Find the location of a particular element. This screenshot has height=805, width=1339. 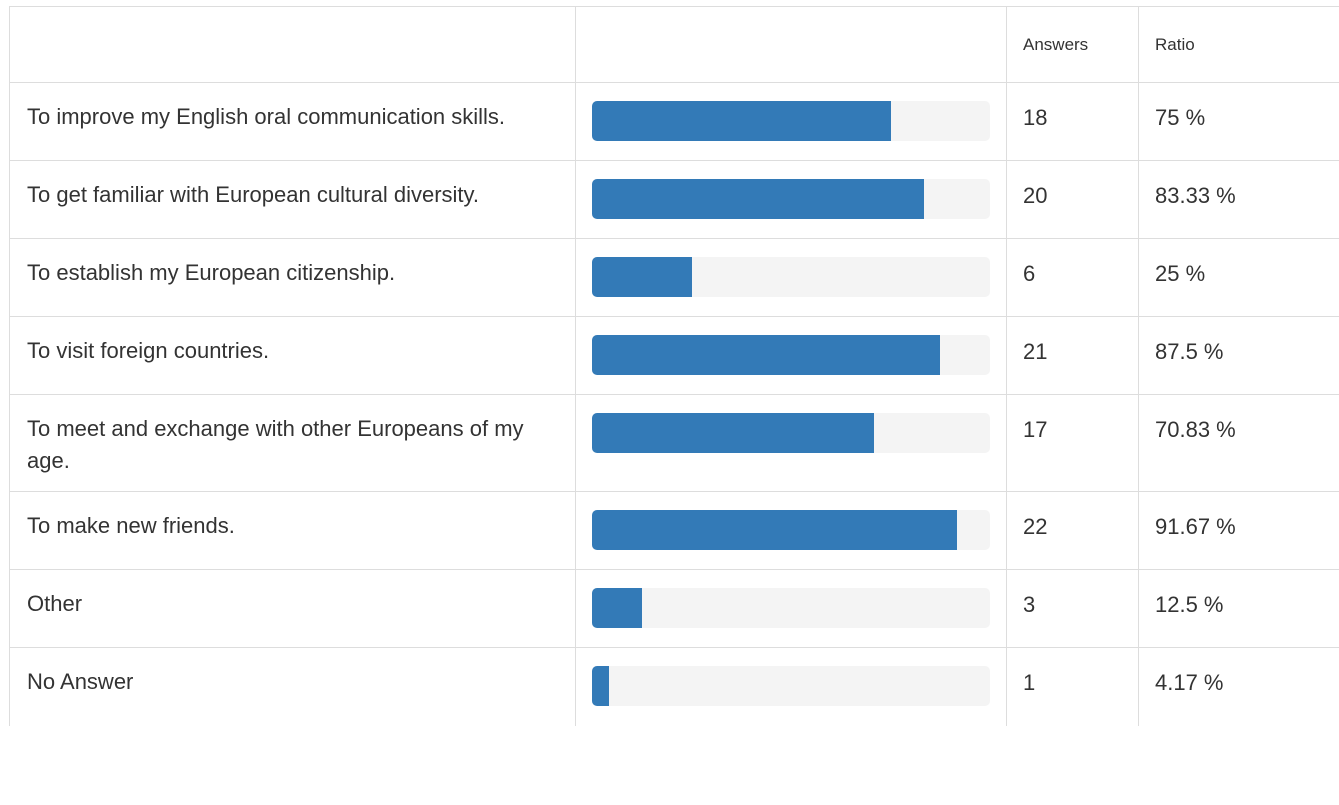

answers-count: 6 is located at coordinates (1072, 277).